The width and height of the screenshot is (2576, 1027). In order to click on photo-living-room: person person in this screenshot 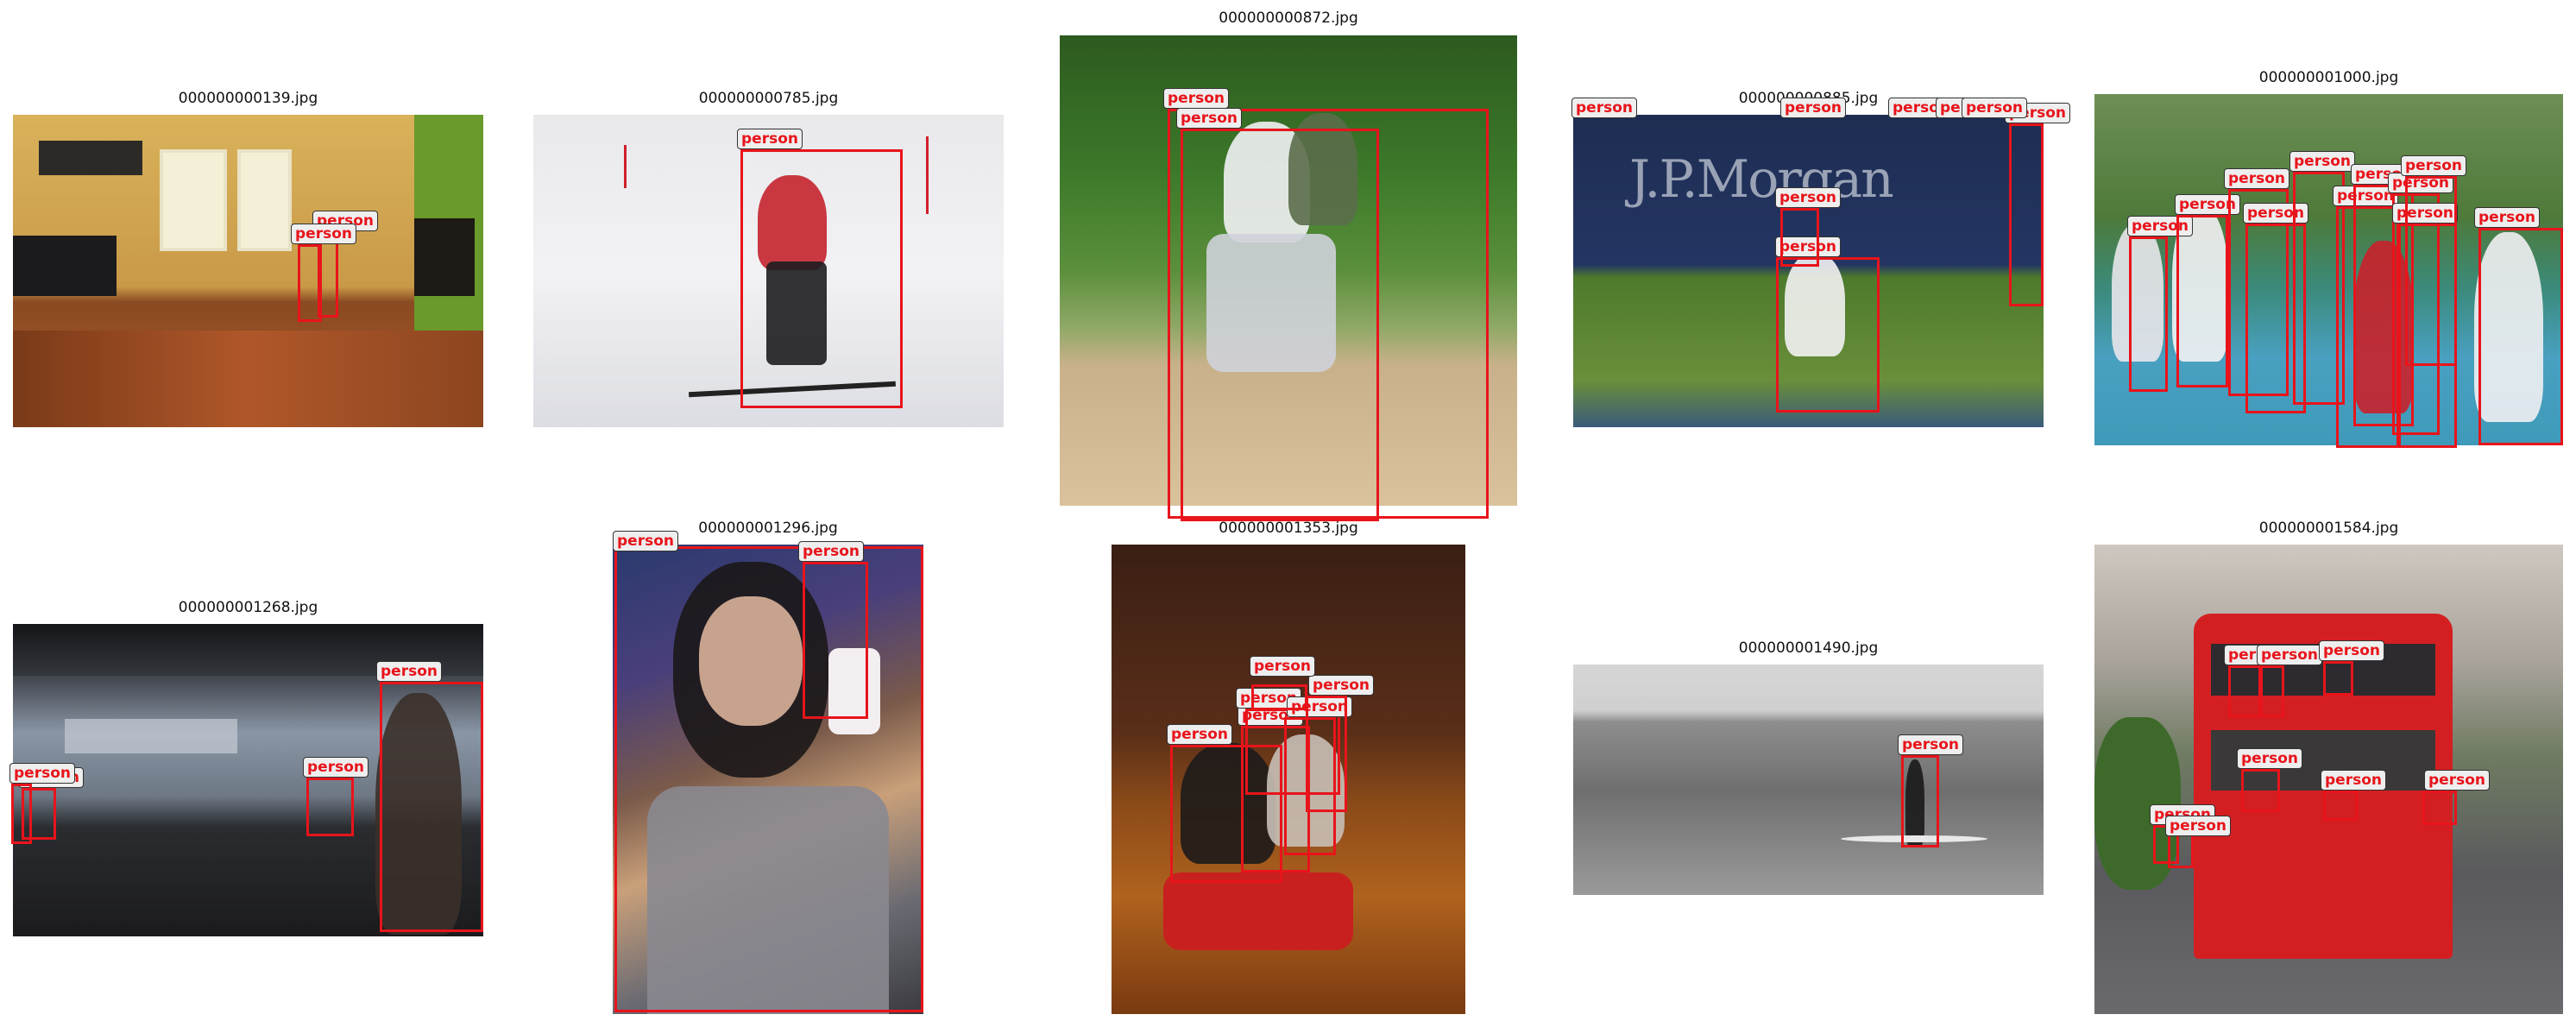, I will do `click(248, 271)`.